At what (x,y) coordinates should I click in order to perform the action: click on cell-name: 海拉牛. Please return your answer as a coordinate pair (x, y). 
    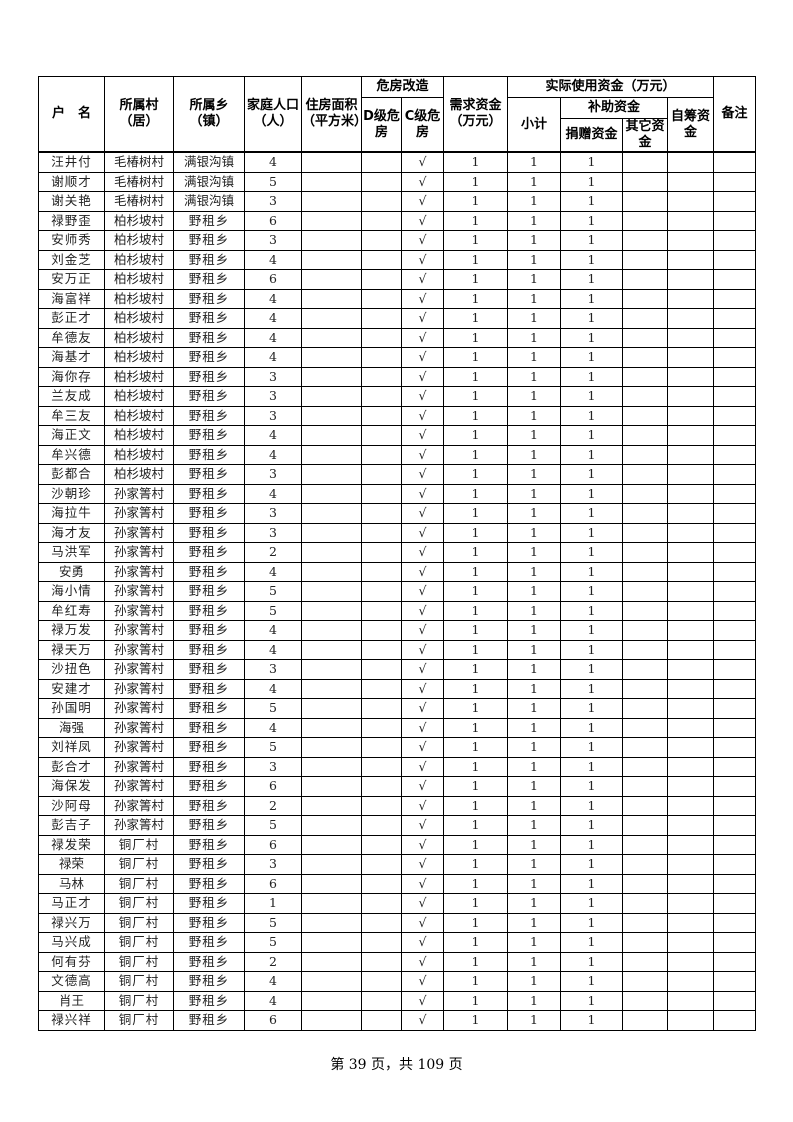
    Looking at the image, I should click on (71, 513).